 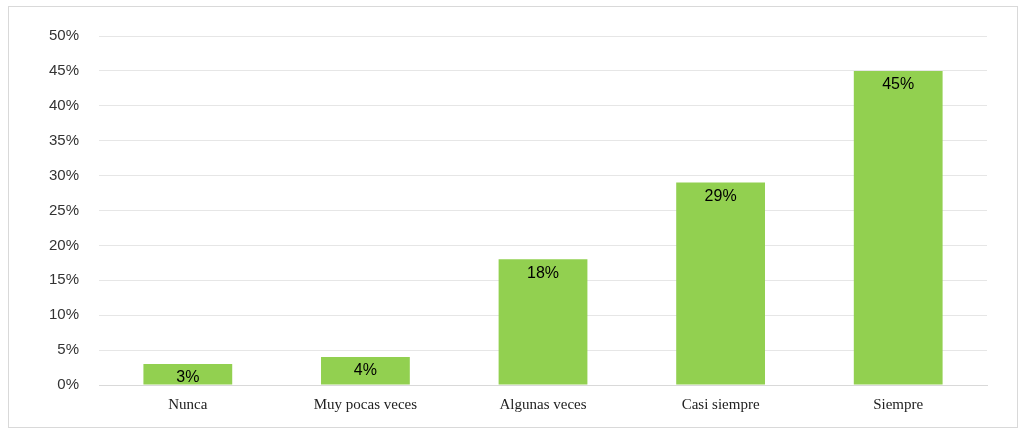 What do you see at coordinates (543, 272) in the screenshot?
I see `data-label: 18%` at bounding box center [543, 272].